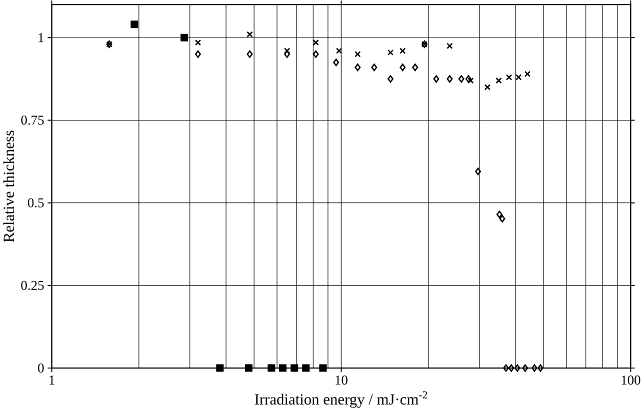 Image resolution: width=644 pixels, height=411 pixels. I want to click on y-tick-label: 1, so click(41, 37).